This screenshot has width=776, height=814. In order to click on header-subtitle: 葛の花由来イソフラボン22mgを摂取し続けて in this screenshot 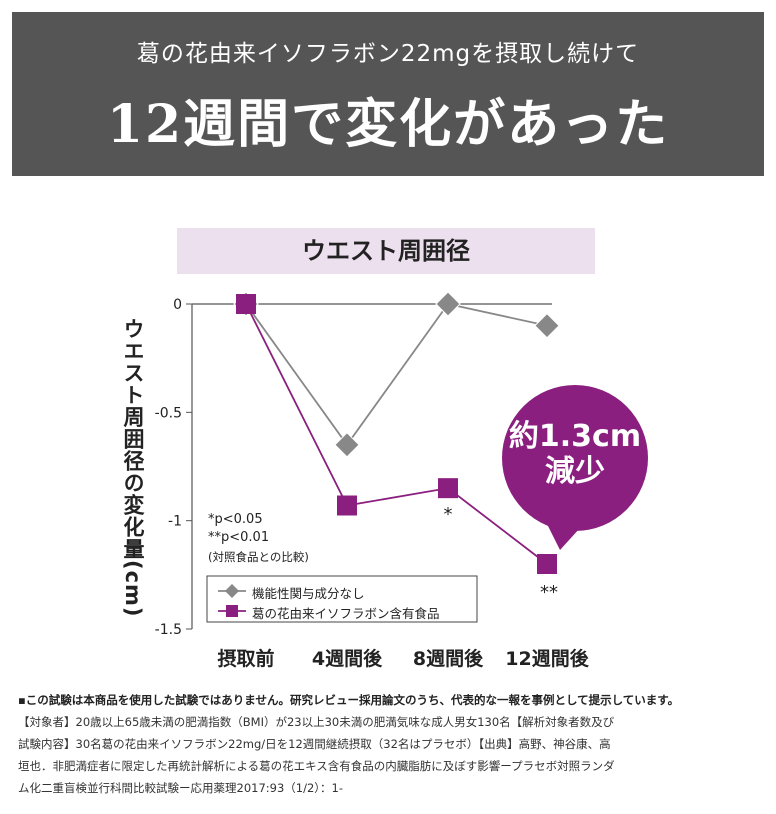, I will do `click(388, 54)`.